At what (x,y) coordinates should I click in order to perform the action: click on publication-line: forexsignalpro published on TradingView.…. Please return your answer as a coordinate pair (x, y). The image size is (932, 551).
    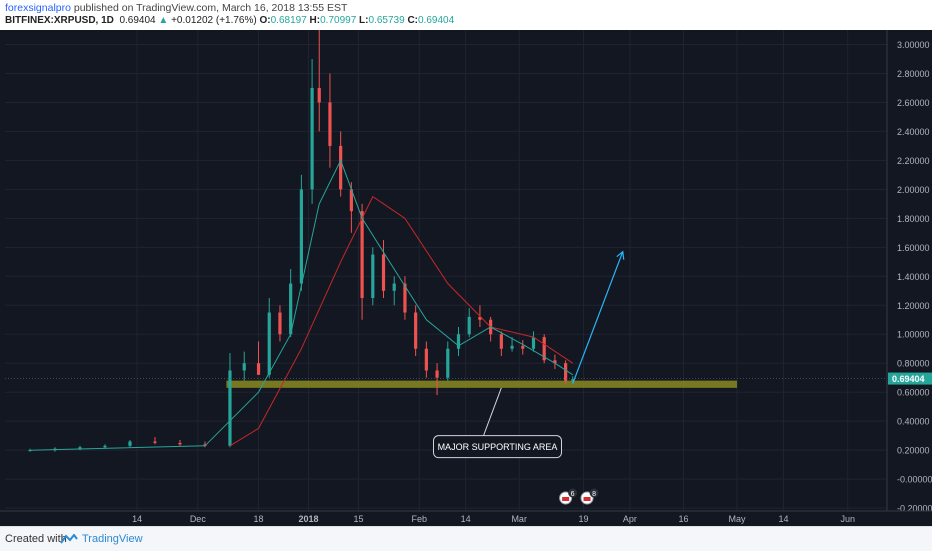
    Looking at the image, I should click on (176, 8).